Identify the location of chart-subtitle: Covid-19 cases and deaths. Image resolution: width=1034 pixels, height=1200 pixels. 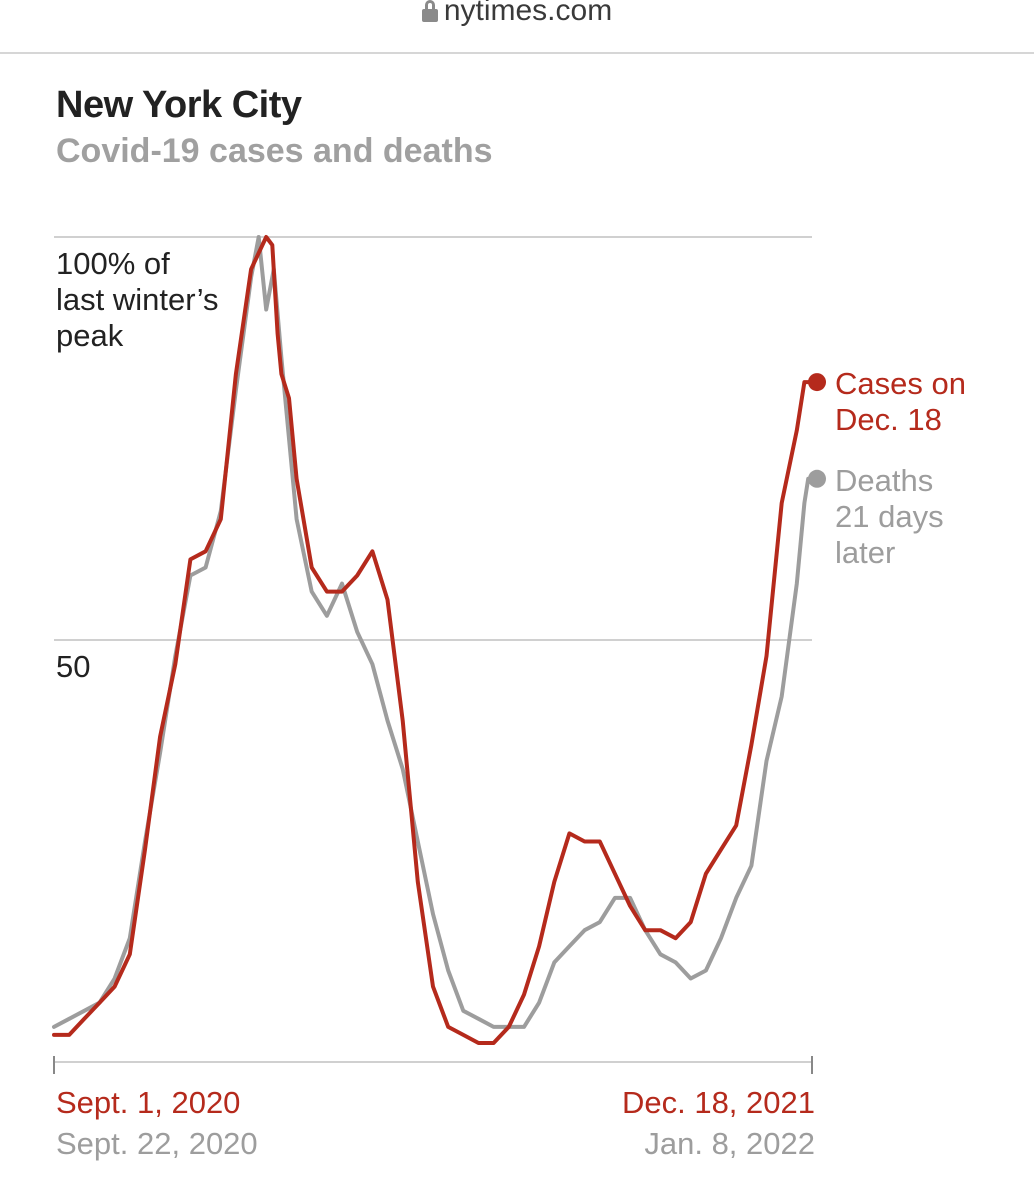
(274, 151).